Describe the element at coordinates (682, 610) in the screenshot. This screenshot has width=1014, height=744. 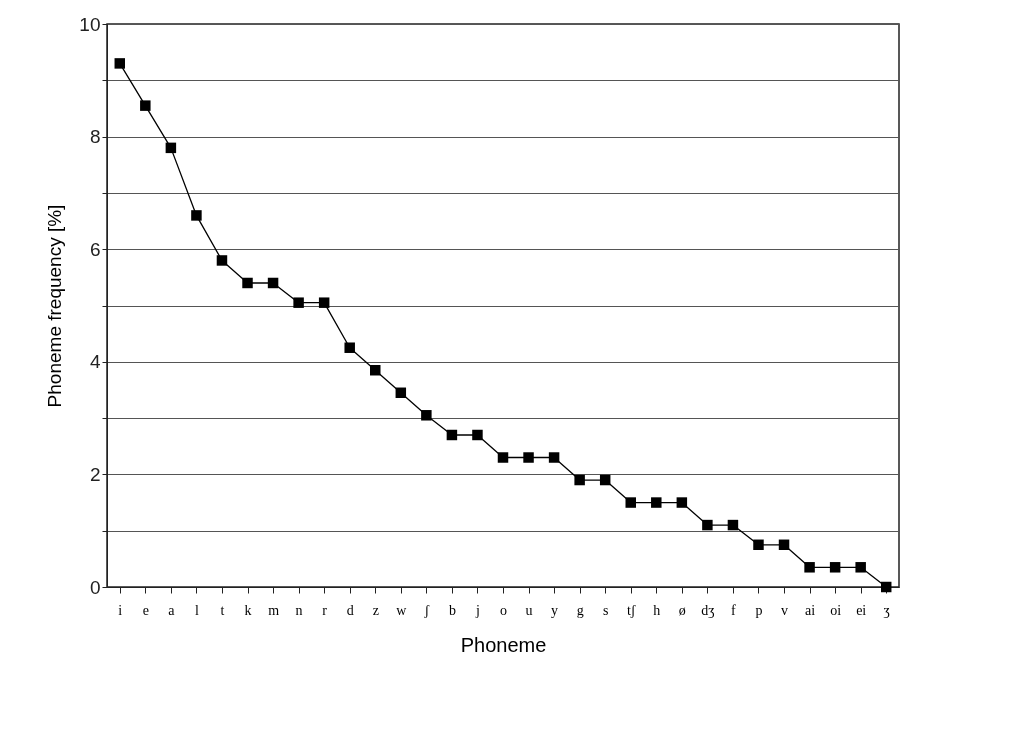
I see `x-tick-label: ø` at that location.